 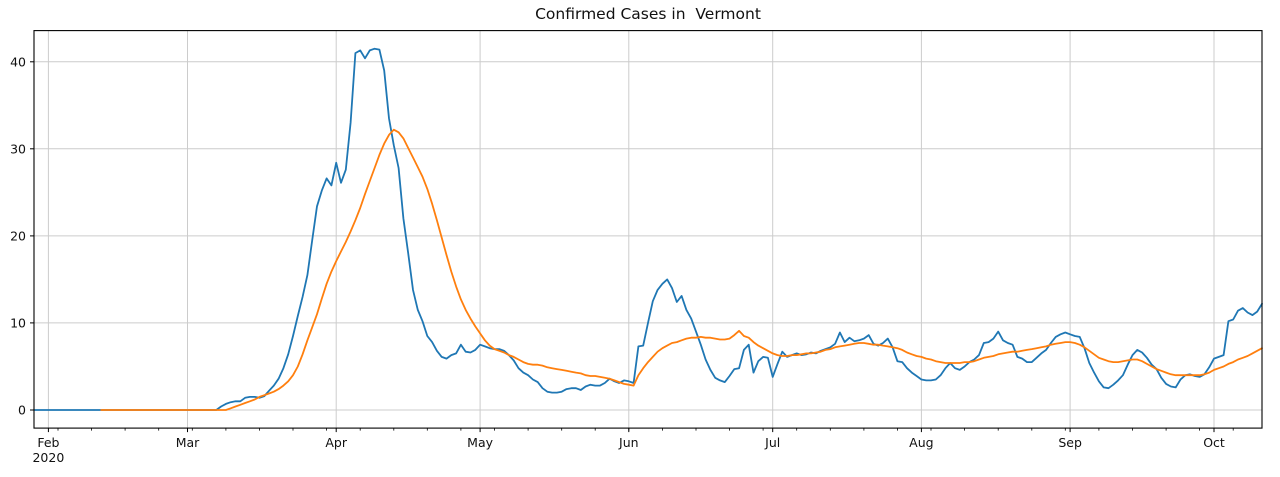 I want to click on x-tick-label: Jul, so click(x=773, y=443).